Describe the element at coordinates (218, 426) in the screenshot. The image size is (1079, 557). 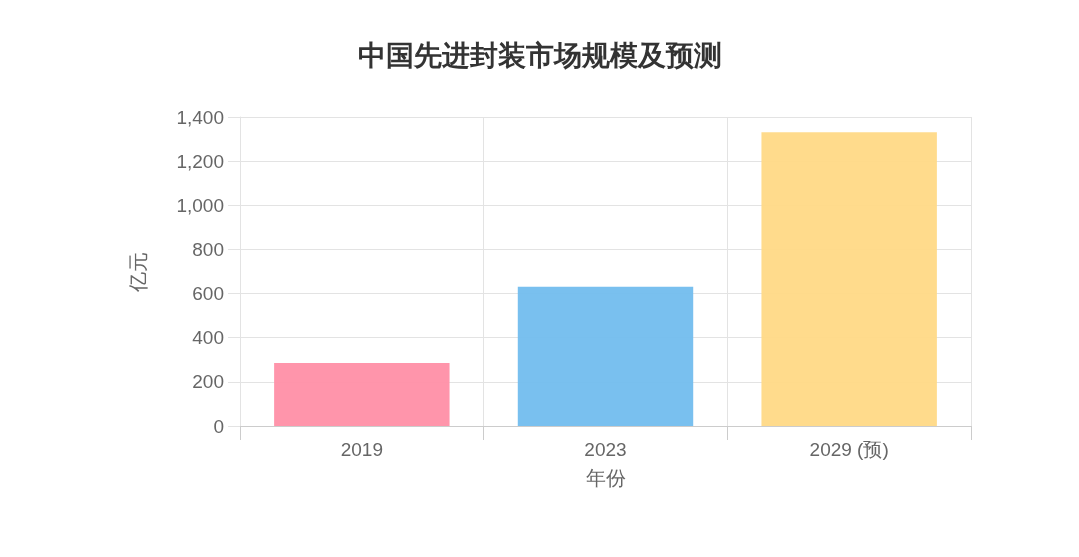
I see `y-tick-label: 0` at that location.